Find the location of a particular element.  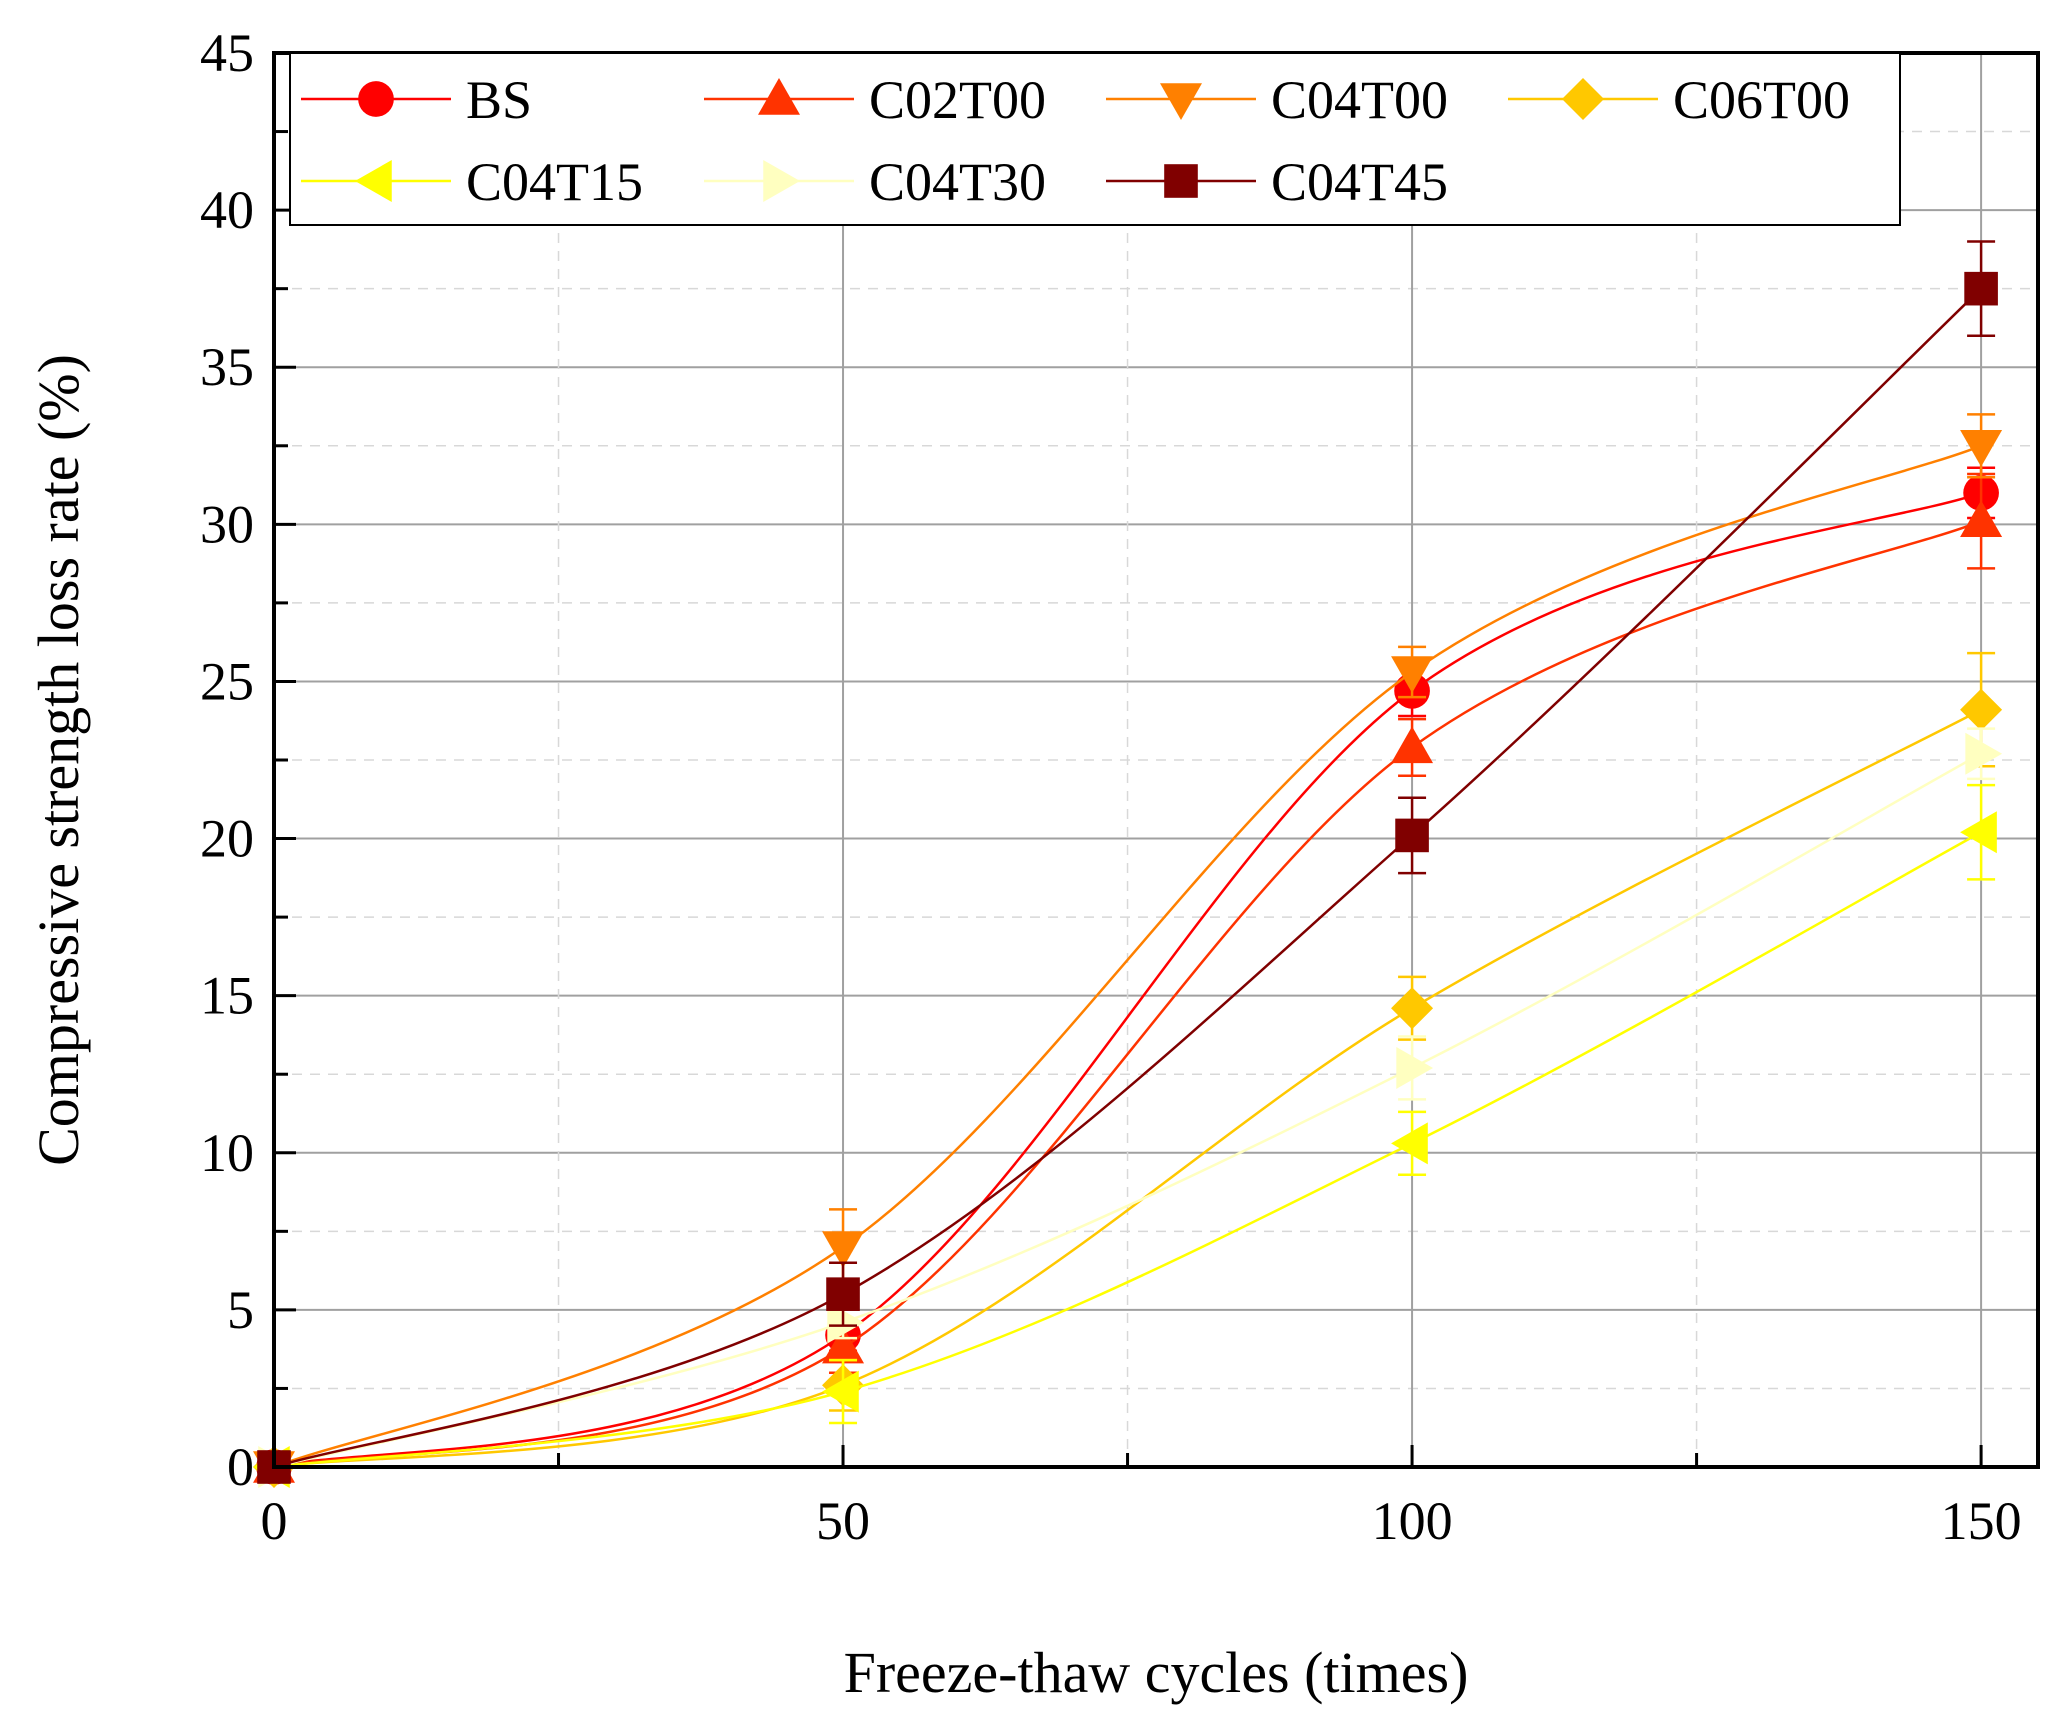

legend-label: C04T15 is located at coordinates (554, 182).